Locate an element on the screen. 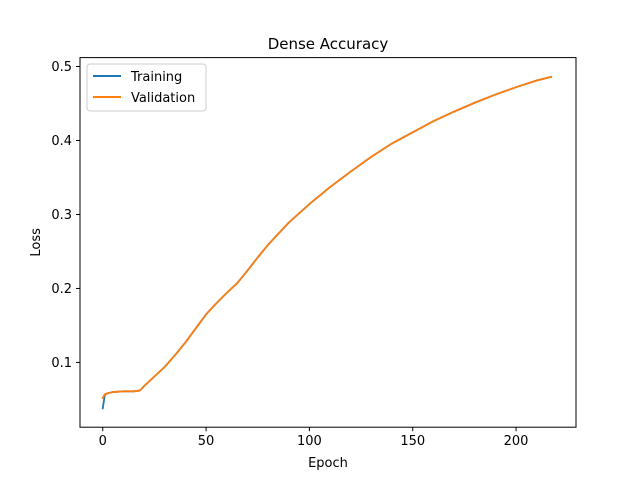 This screenshot has width=640, height=480. chart-title: Dense Accuracy is located at coordinates (328, 44).